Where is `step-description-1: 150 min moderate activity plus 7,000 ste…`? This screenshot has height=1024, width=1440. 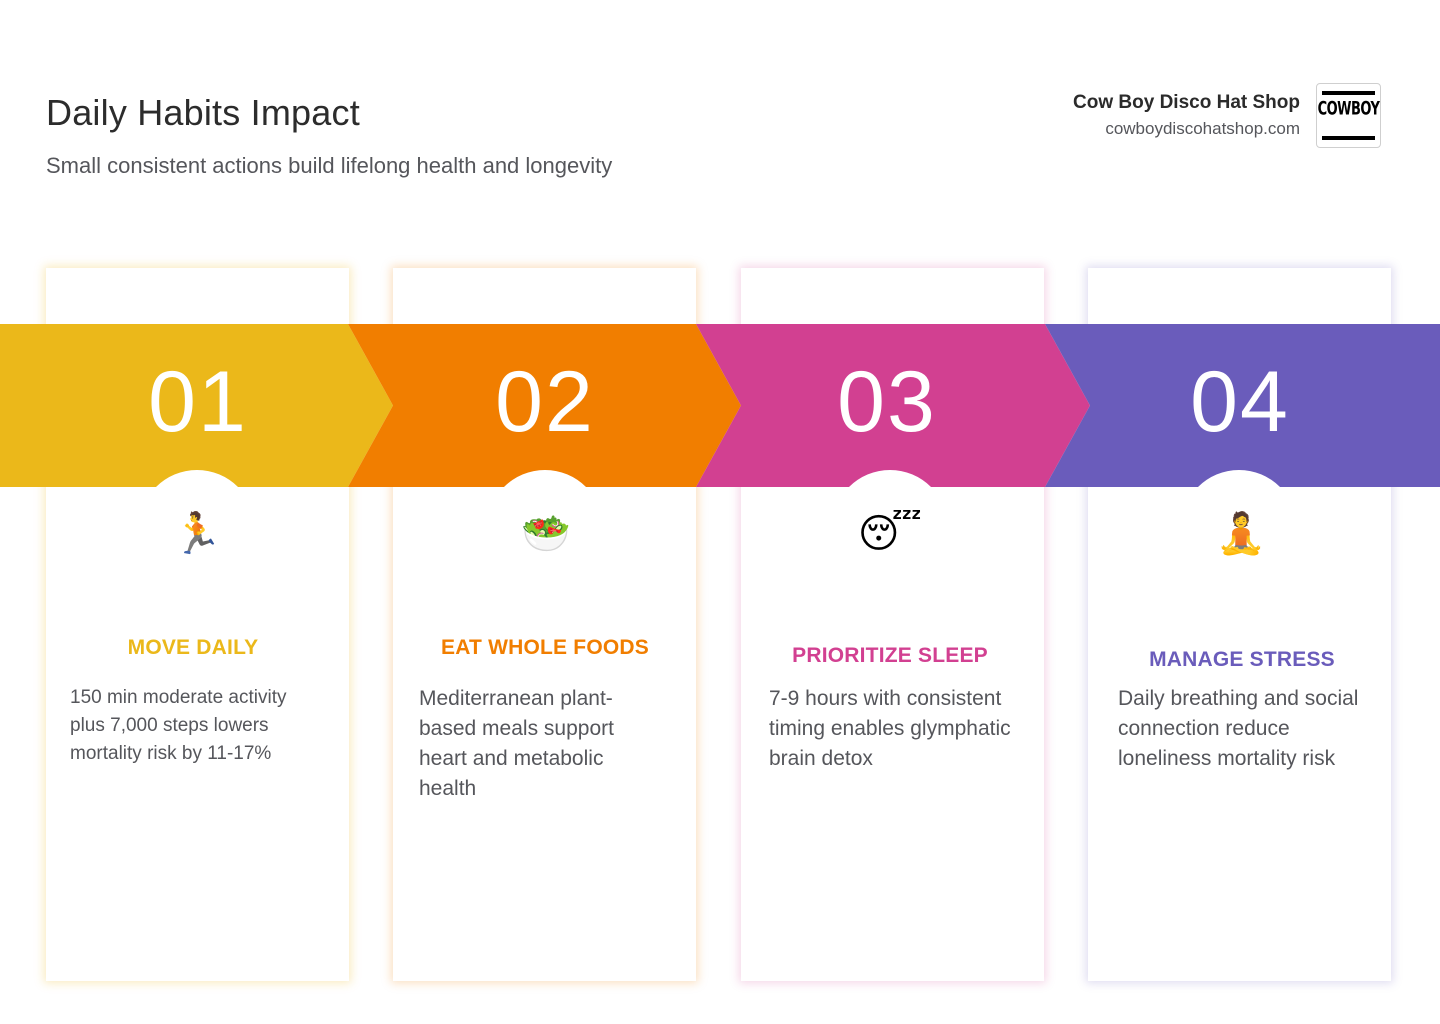 step-description-1: 150 min moderate activity plus 7,000 ste… is located at coordinates (178, 725).